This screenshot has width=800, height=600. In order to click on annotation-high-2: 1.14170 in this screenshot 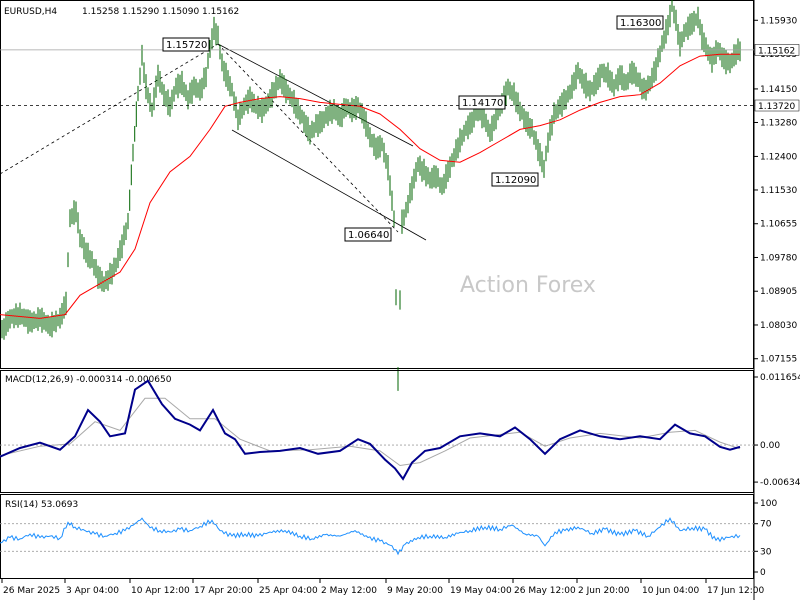, I will do `click(482, 102)`.